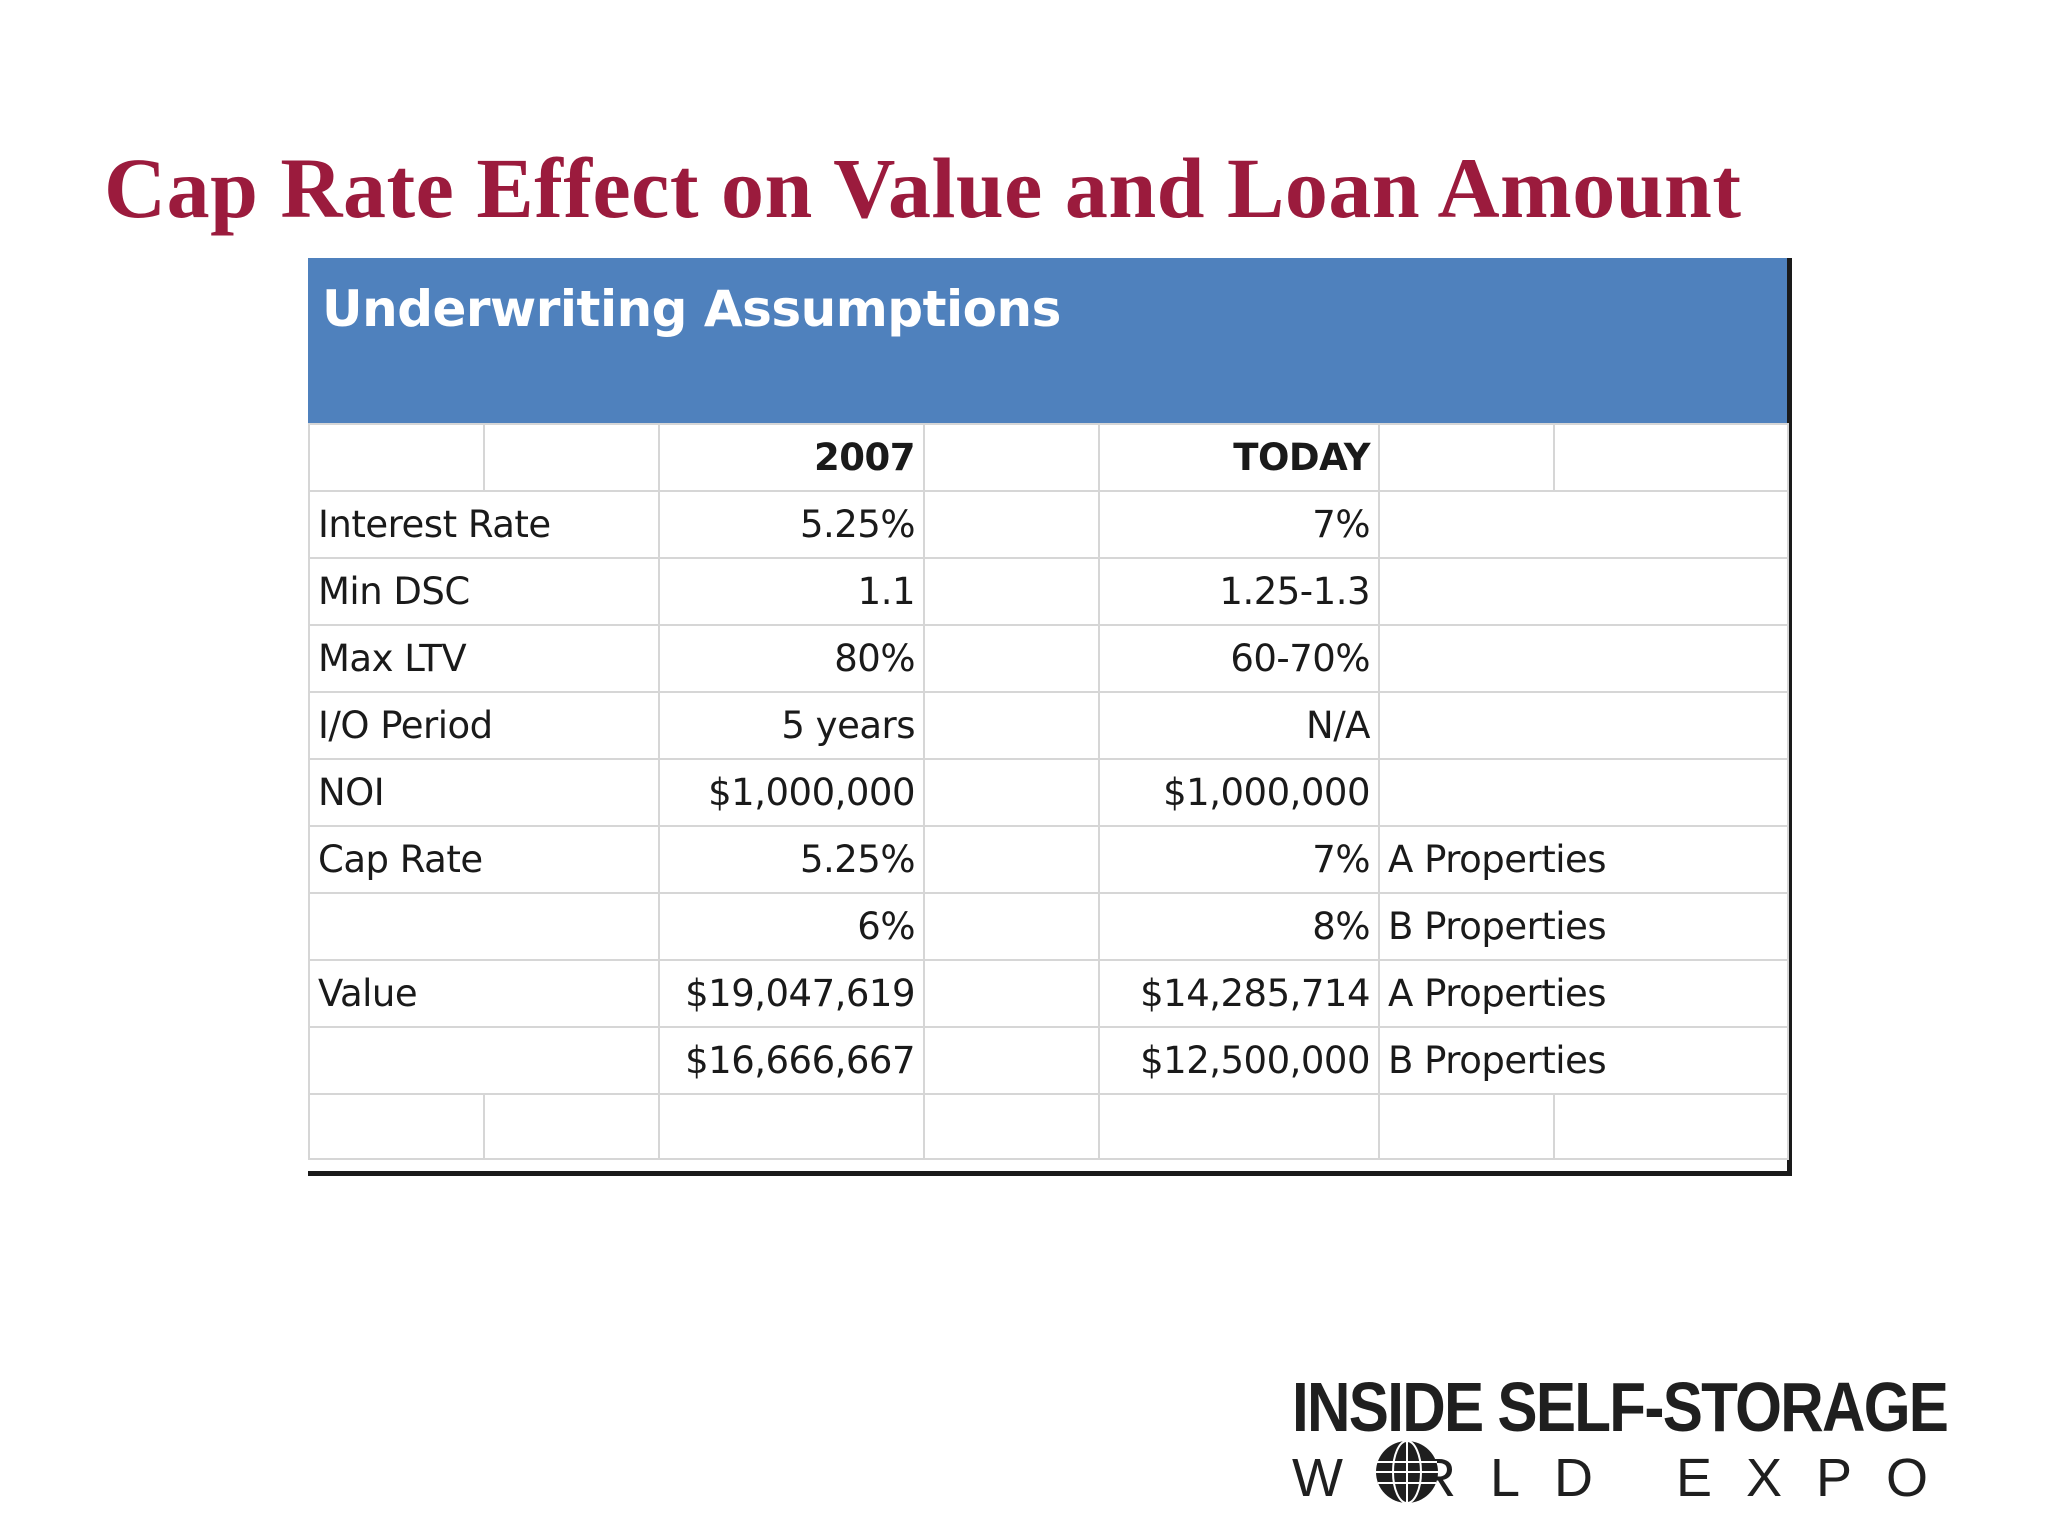  I want to click on table-row-empty, so click(1048, 1126).